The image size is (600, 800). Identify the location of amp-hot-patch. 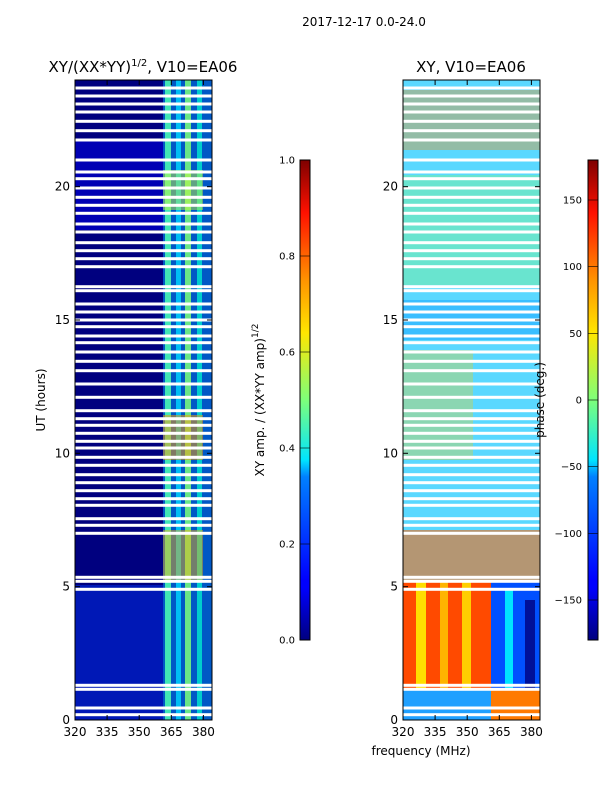
(183, 190).